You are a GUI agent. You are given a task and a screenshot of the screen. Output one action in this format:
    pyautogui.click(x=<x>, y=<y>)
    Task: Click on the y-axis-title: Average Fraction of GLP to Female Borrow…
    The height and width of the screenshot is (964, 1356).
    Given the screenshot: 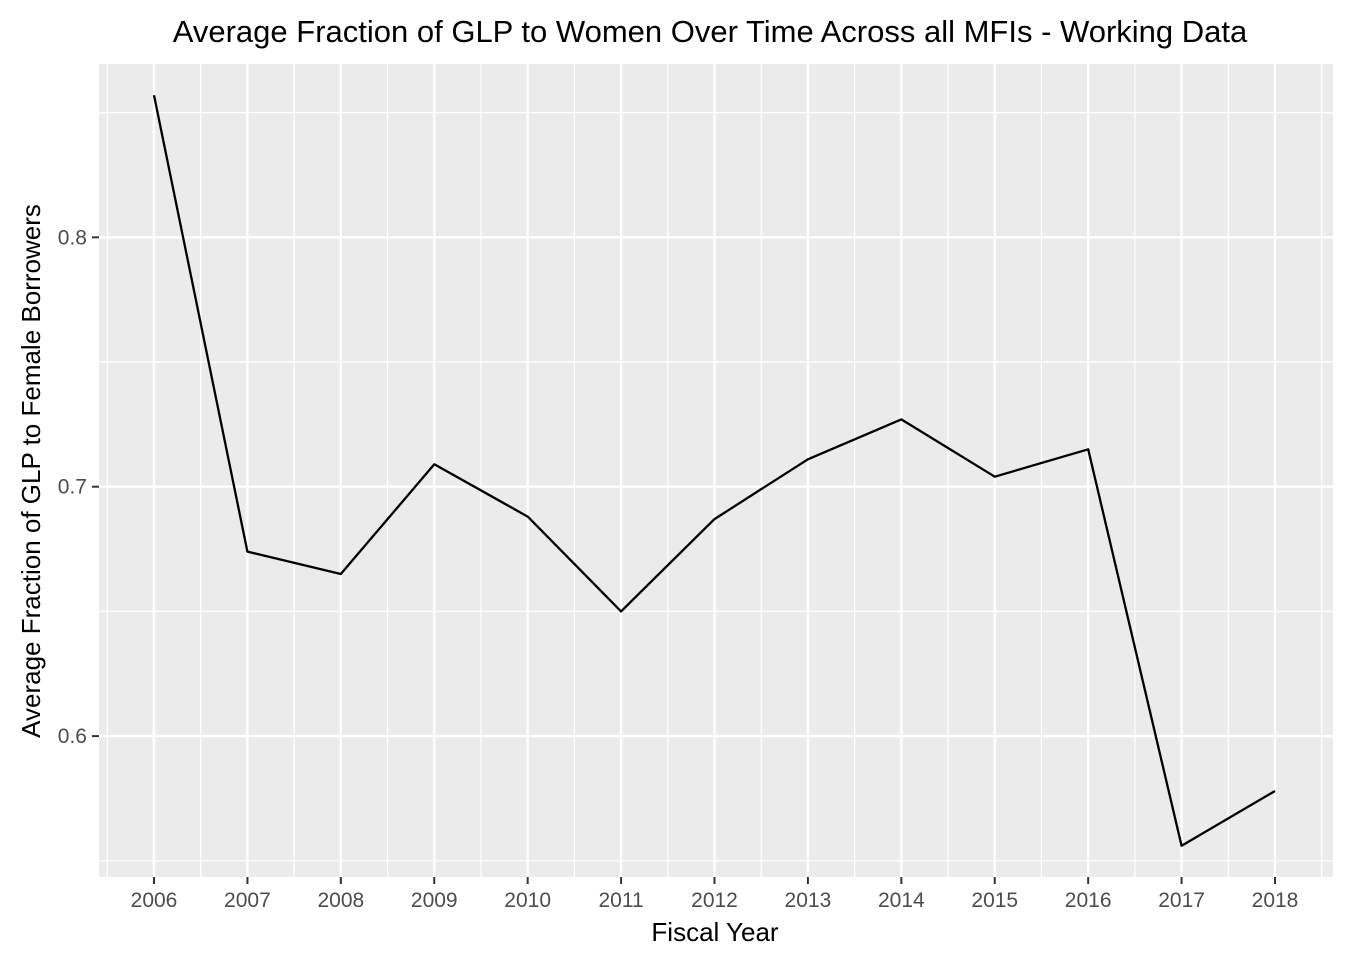 What is the action you would take?
    pyautogui.click(x=31, y=471)
    